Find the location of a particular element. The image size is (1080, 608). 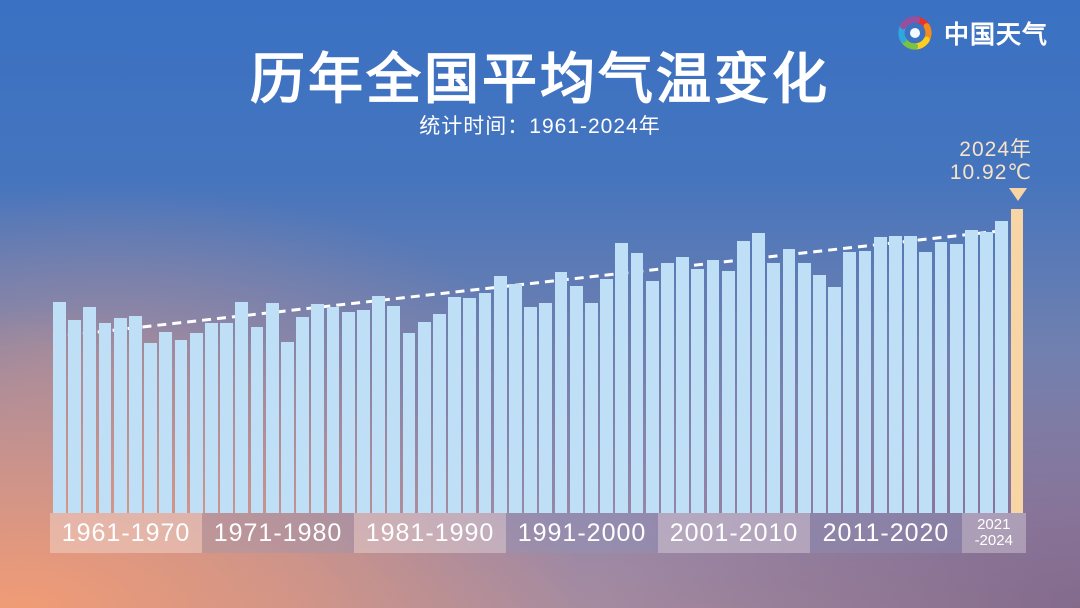

bar-2017 is located at coordinates (910, 374).